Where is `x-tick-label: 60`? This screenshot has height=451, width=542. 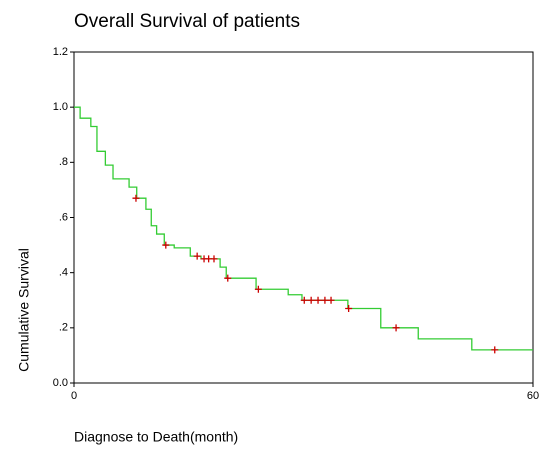 x-tick-label: 60 is located at coordinates (533, 396).